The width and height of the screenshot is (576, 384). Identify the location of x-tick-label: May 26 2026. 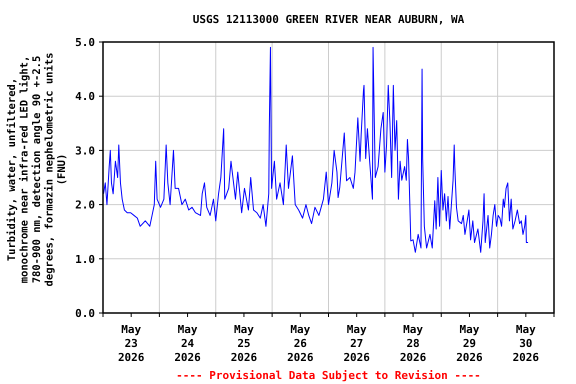
(300, 343).